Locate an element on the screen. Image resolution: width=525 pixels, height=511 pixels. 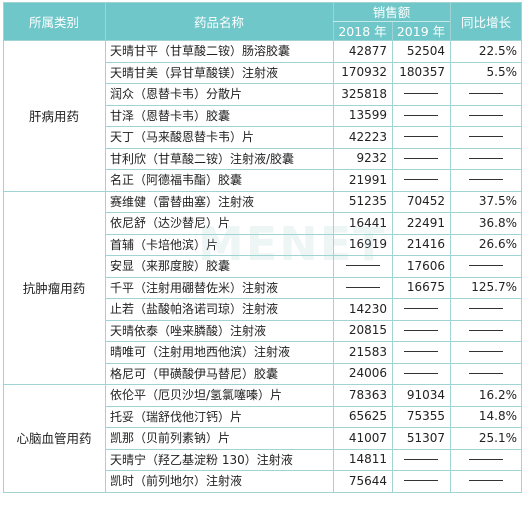
sales-2018: 41007 is located at coordinates (367, 437).